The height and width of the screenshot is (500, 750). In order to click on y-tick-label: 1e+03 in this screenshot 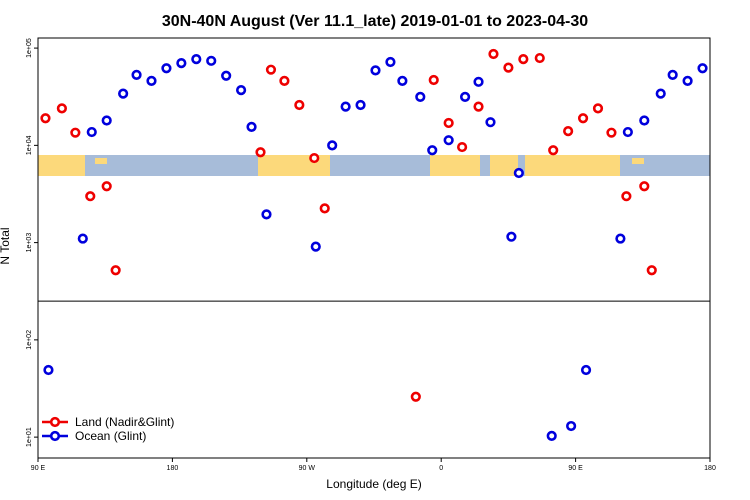, I will do `click(29, 243)`.